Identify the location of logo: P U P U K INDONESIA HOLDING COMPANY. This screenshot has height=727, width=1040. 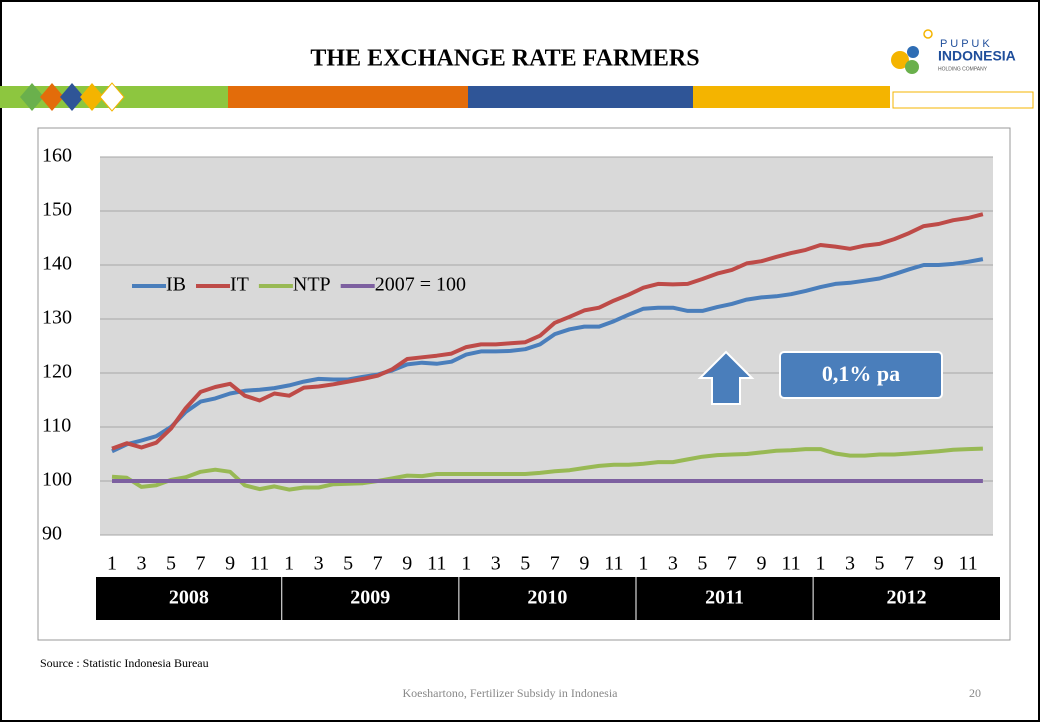
(953, 51).